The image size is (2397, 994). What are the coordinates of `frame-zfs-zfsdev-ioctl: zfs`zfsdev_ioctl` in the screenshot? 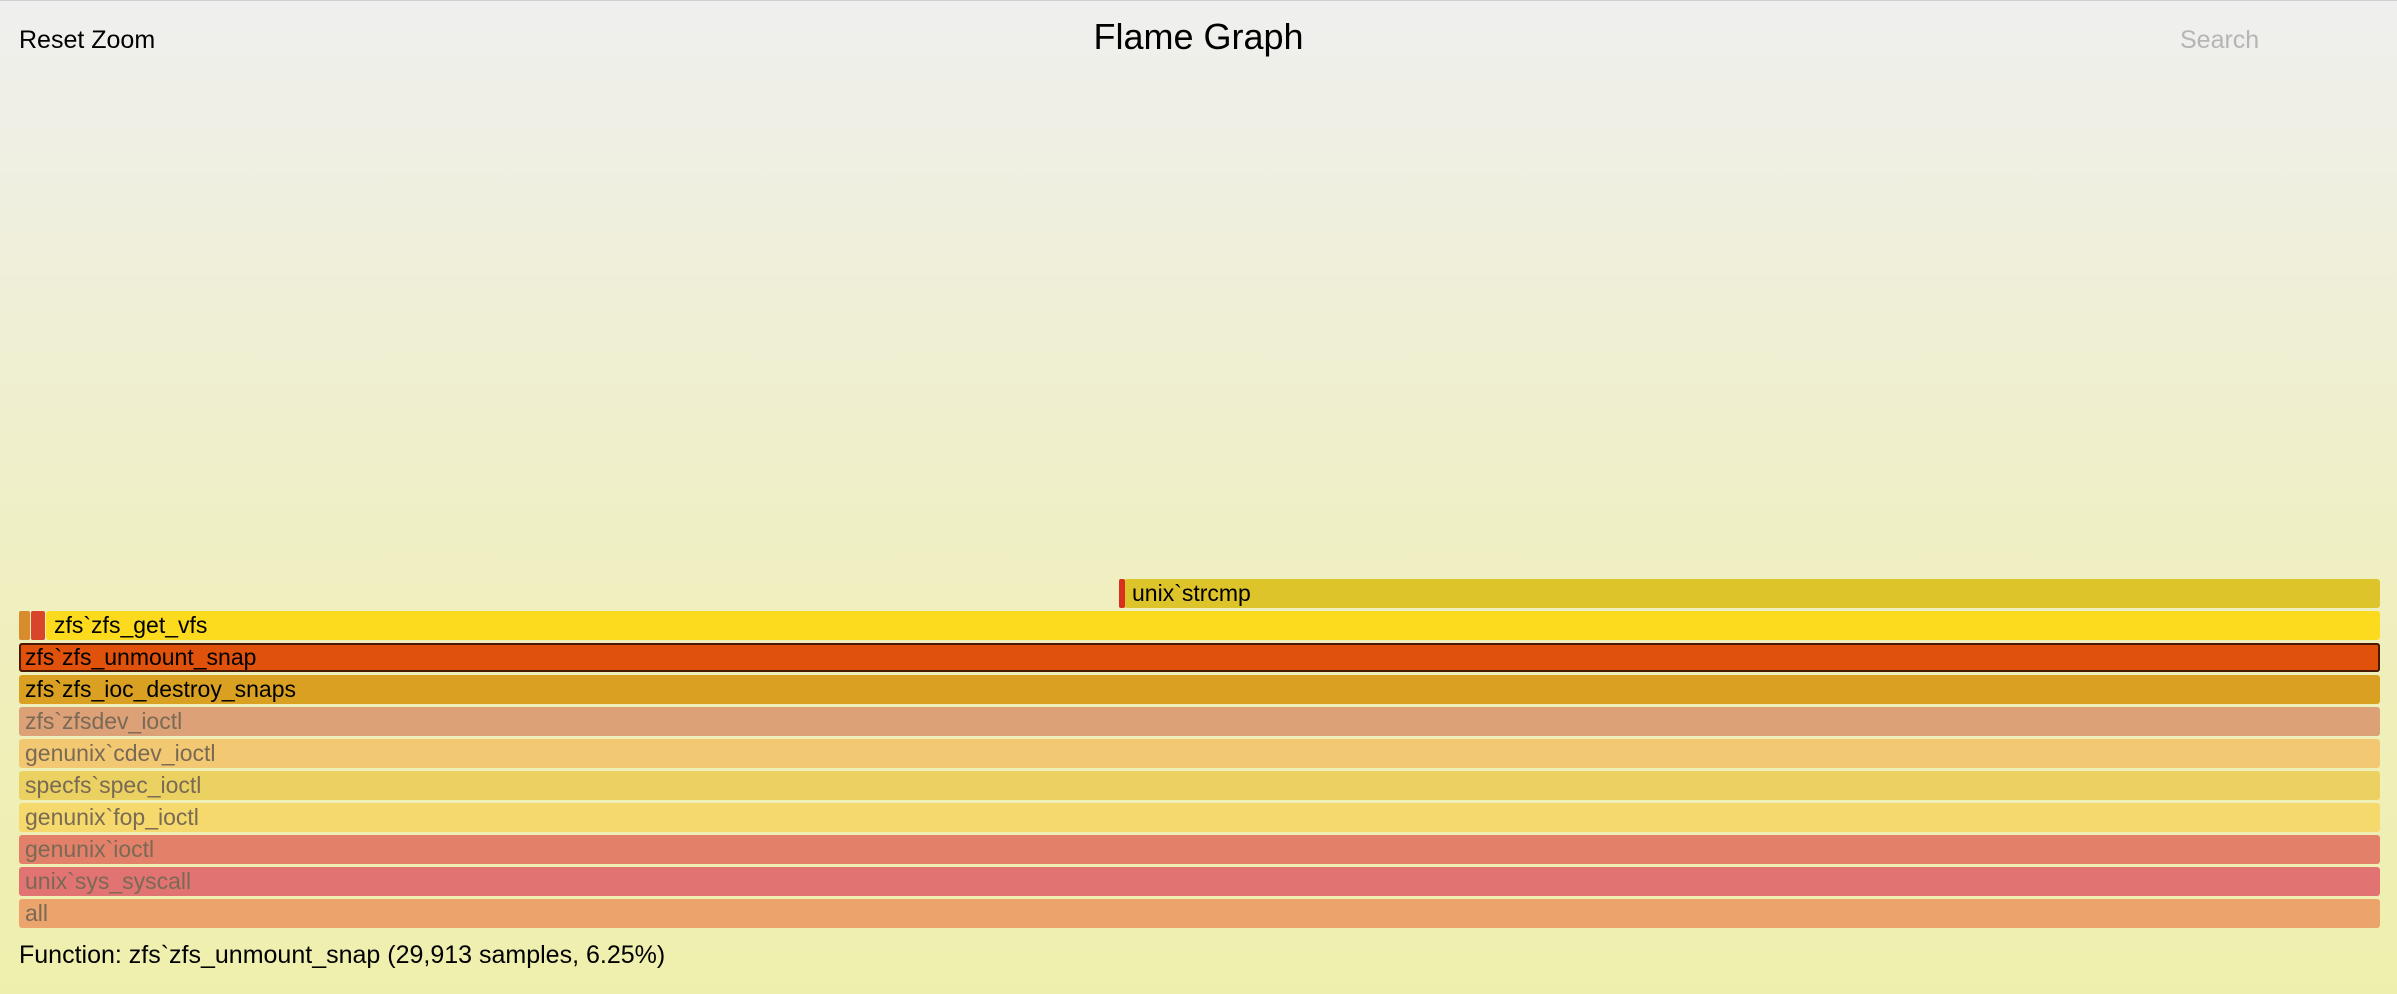 It's located at (1199, 721).